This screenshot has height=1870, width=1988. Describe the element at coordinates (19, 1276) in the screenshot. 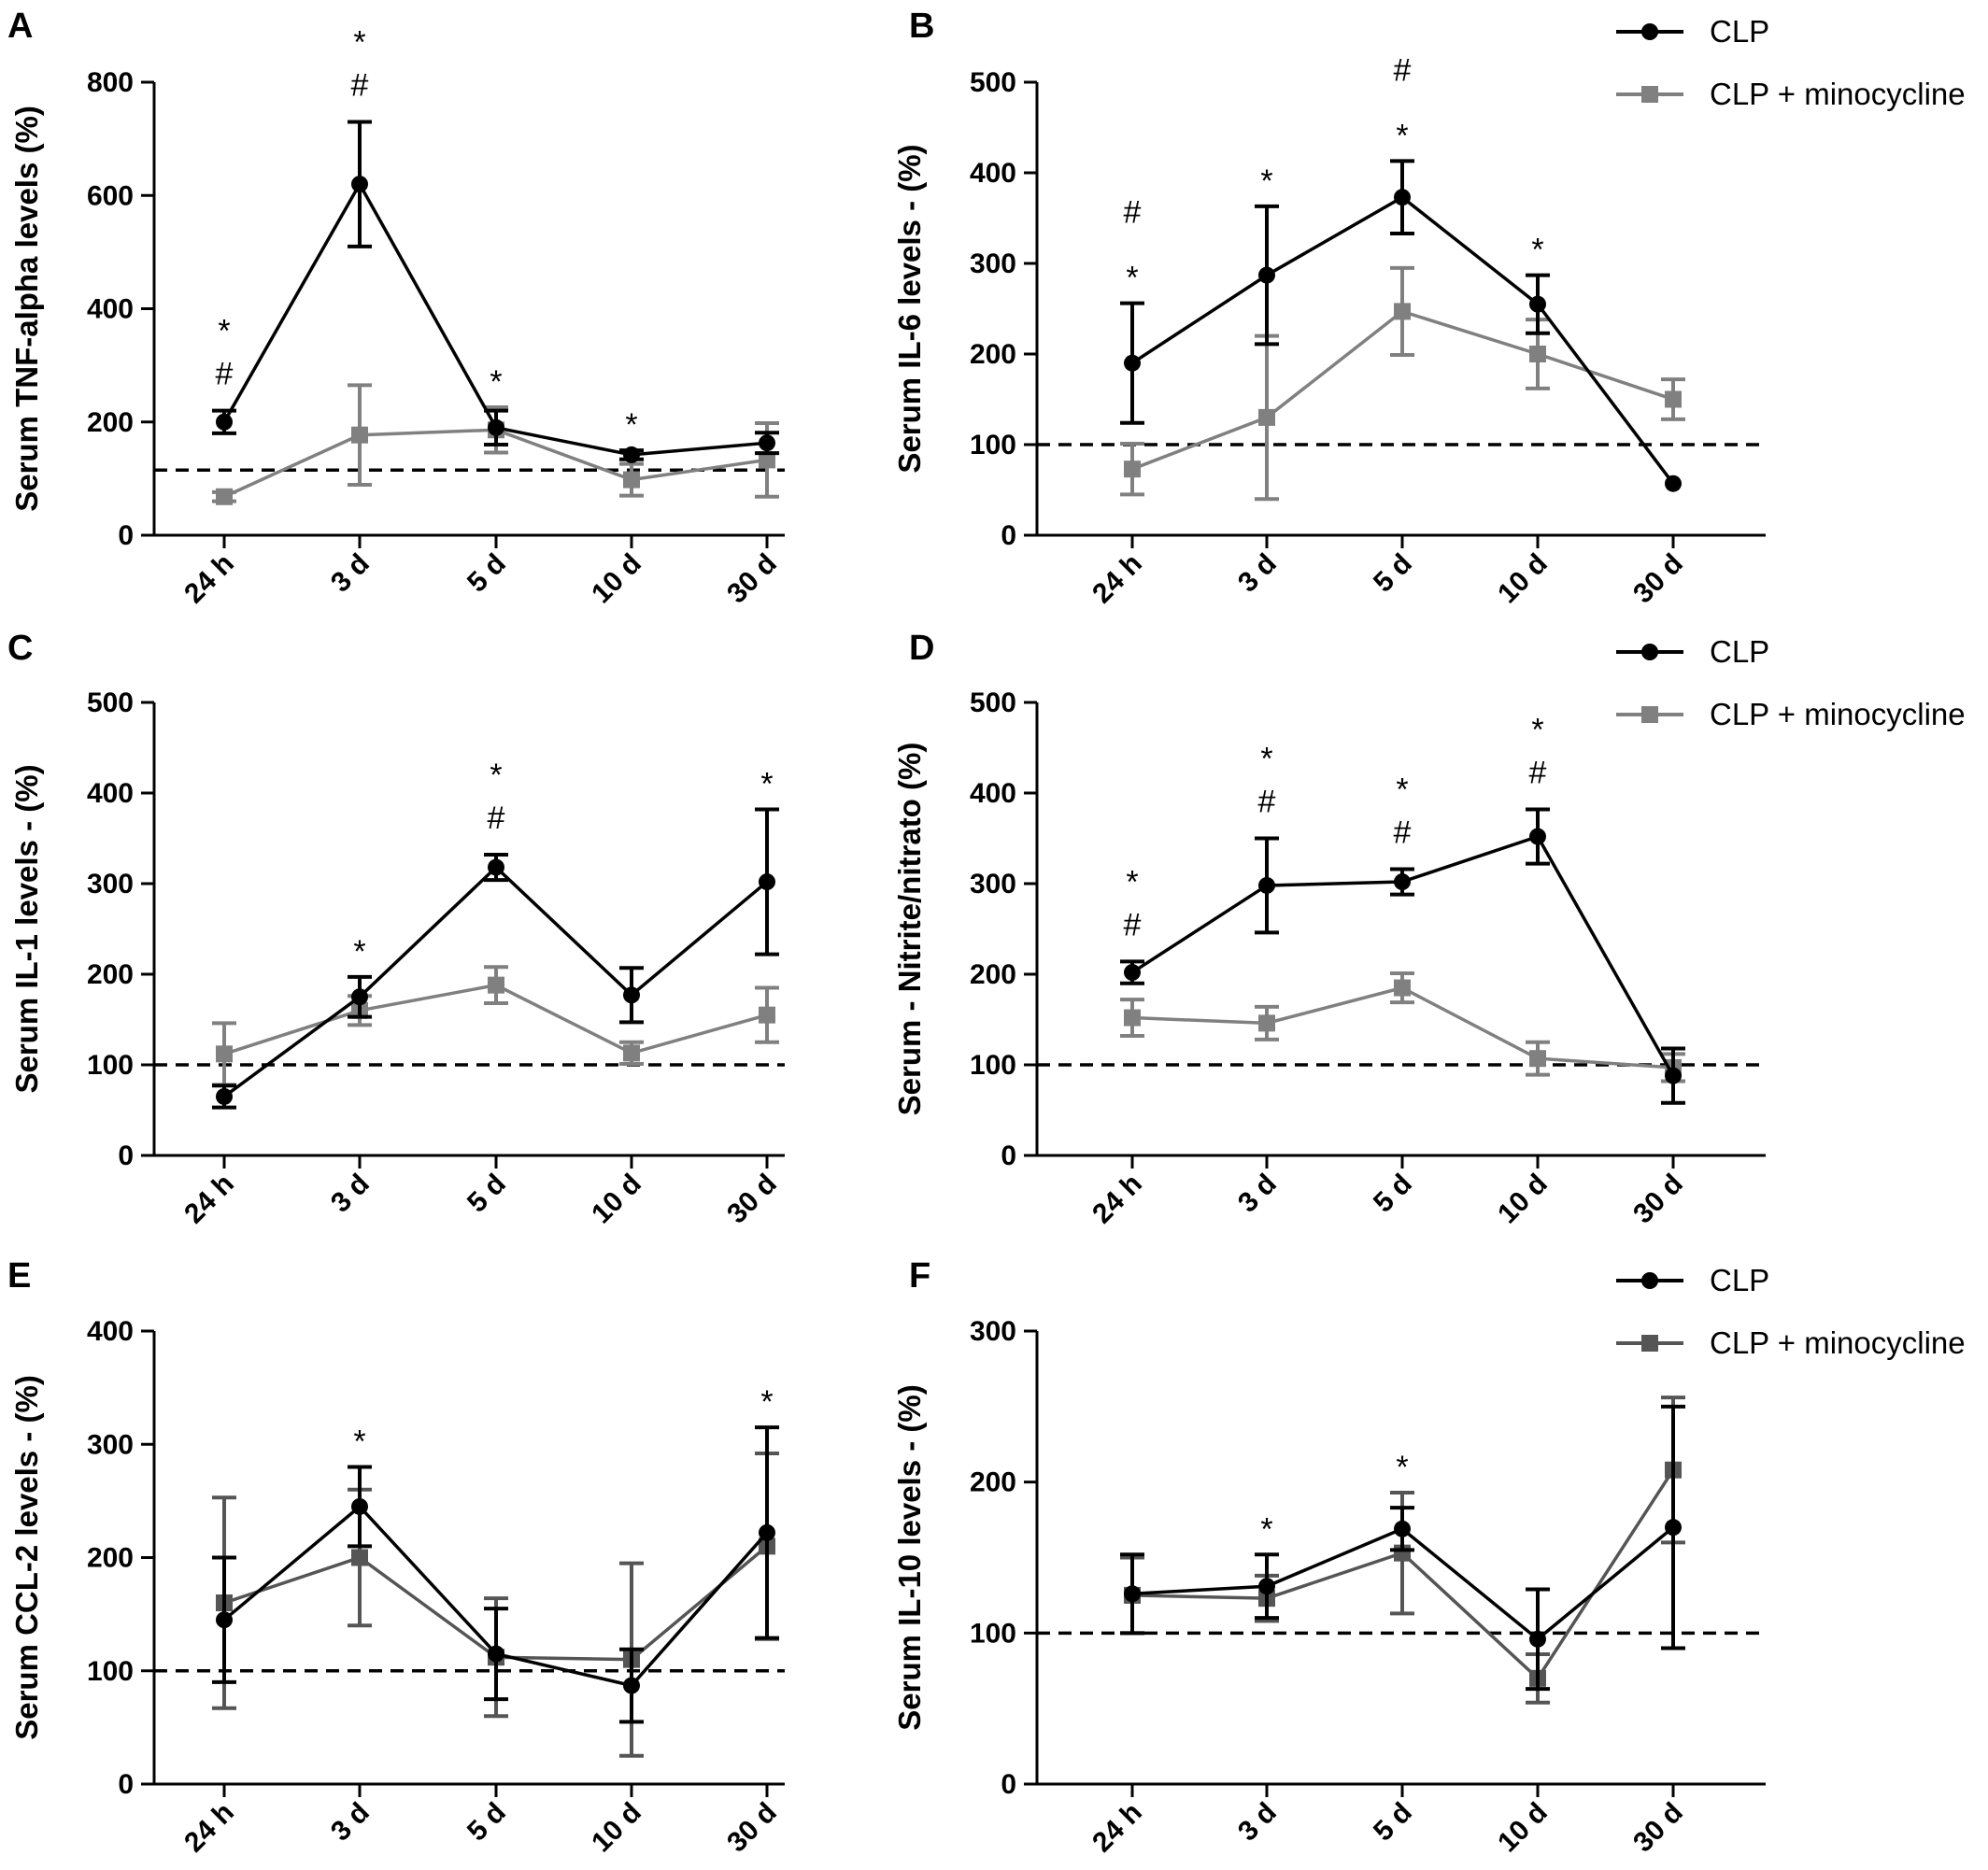

I see `panel-letter: E` at that location.